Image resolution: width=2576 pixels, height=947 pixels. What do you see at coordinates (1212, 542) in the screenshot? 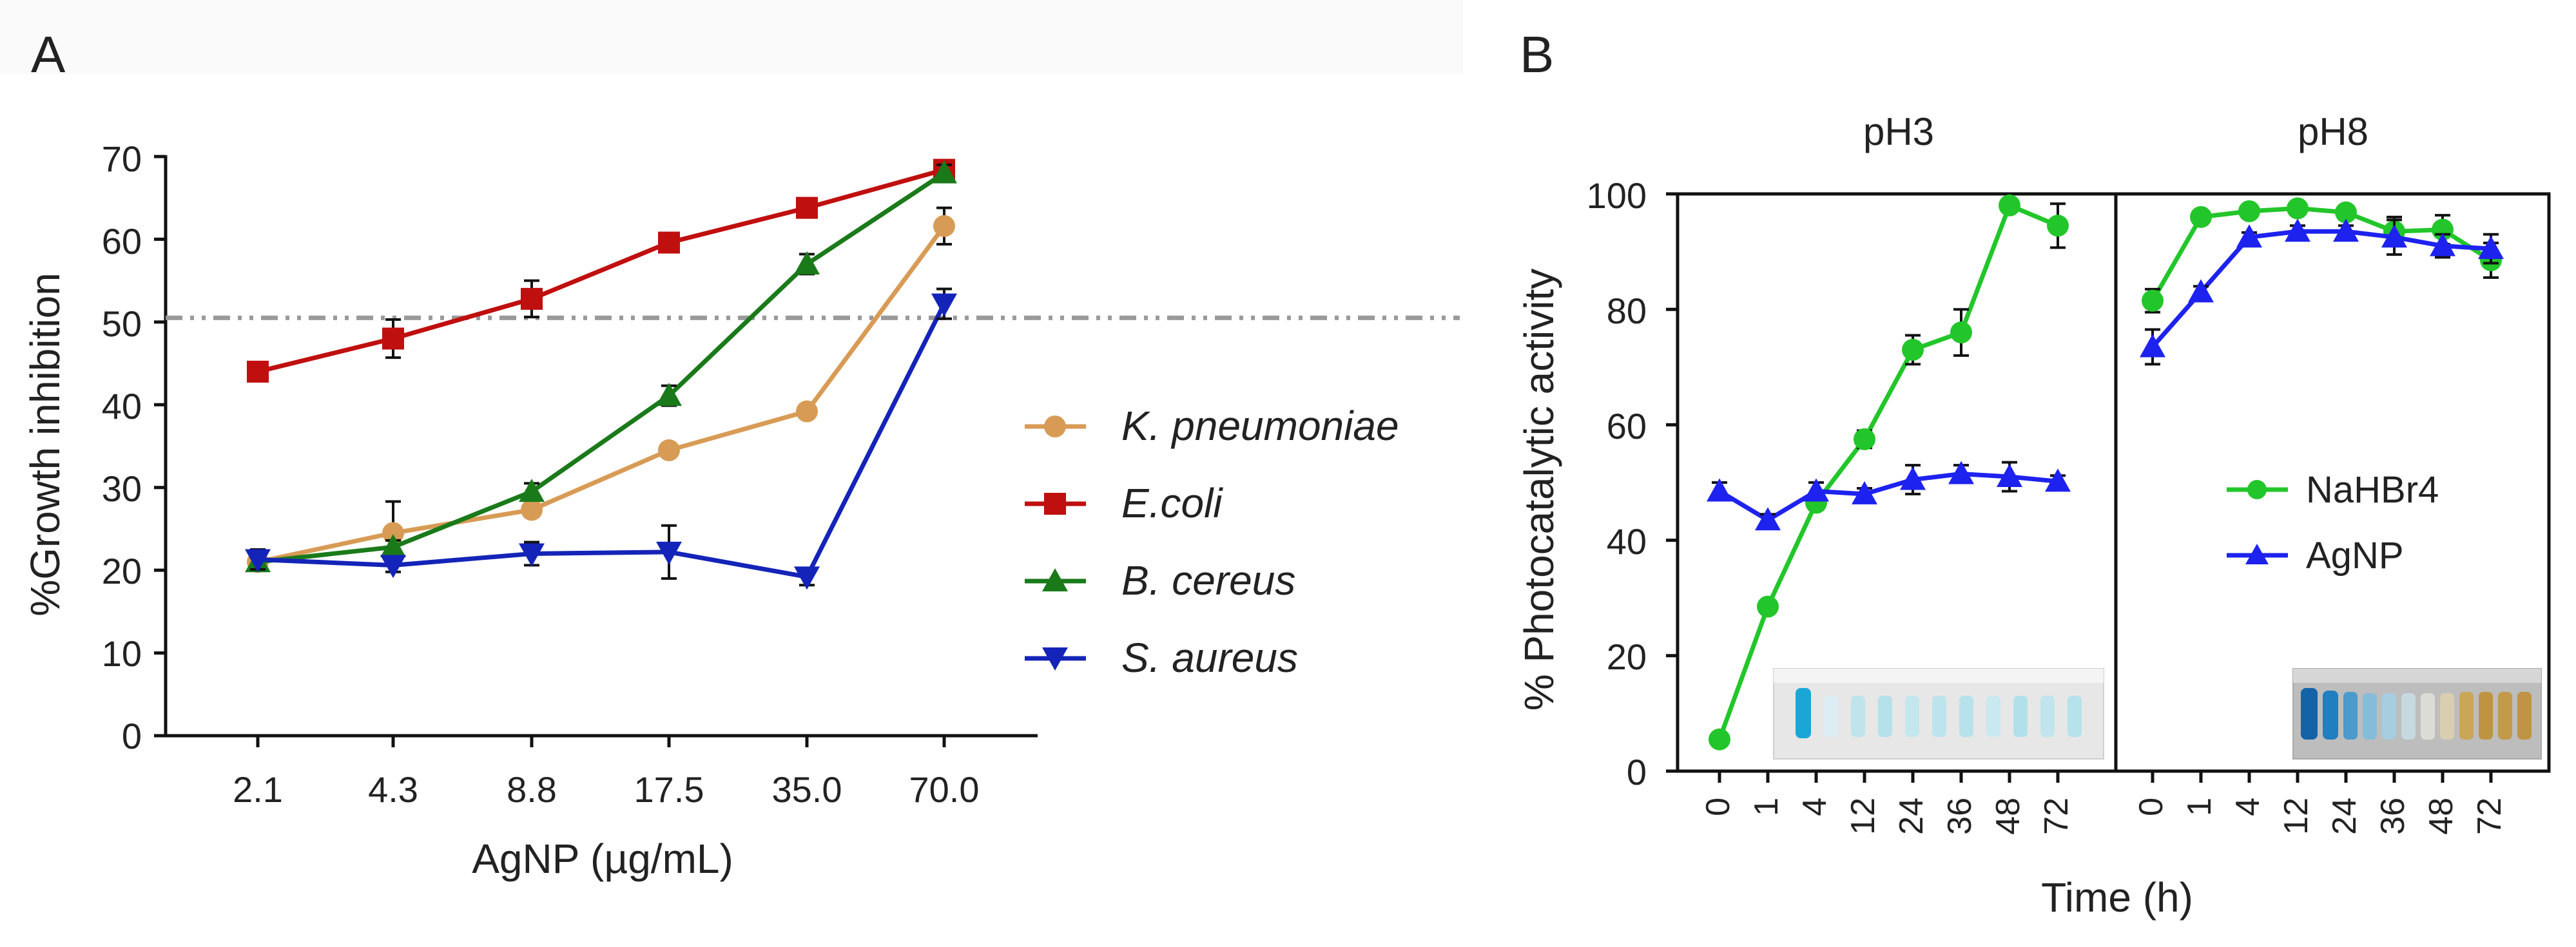
I see `panel-a-legend: K. pneumoniae E.coli B. cereus S. aureus` at bounding box center [1212, 542].